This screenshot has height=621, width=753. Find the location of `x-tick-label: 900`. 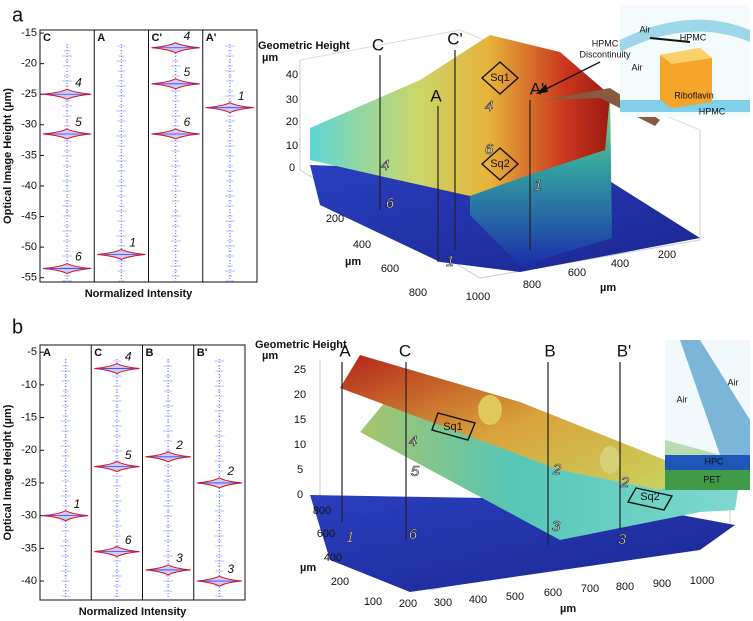

x-tick-label: 900 is located at coordinates (662, 584).